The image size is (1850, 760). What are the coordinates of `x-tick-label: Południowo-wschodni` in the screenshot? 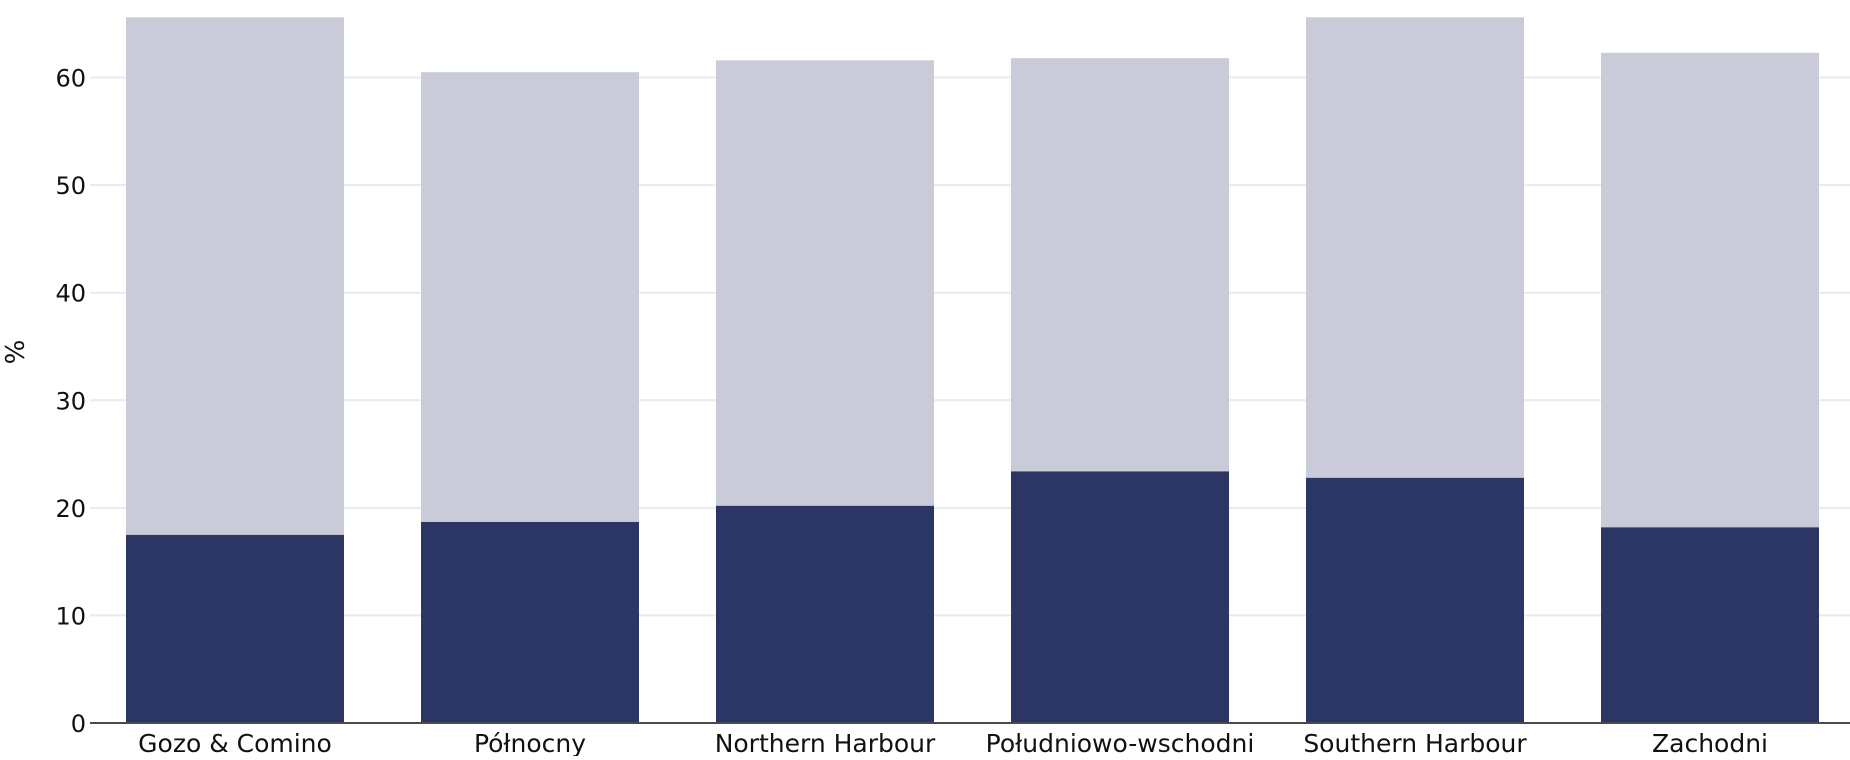 It's located at (1120, 742).